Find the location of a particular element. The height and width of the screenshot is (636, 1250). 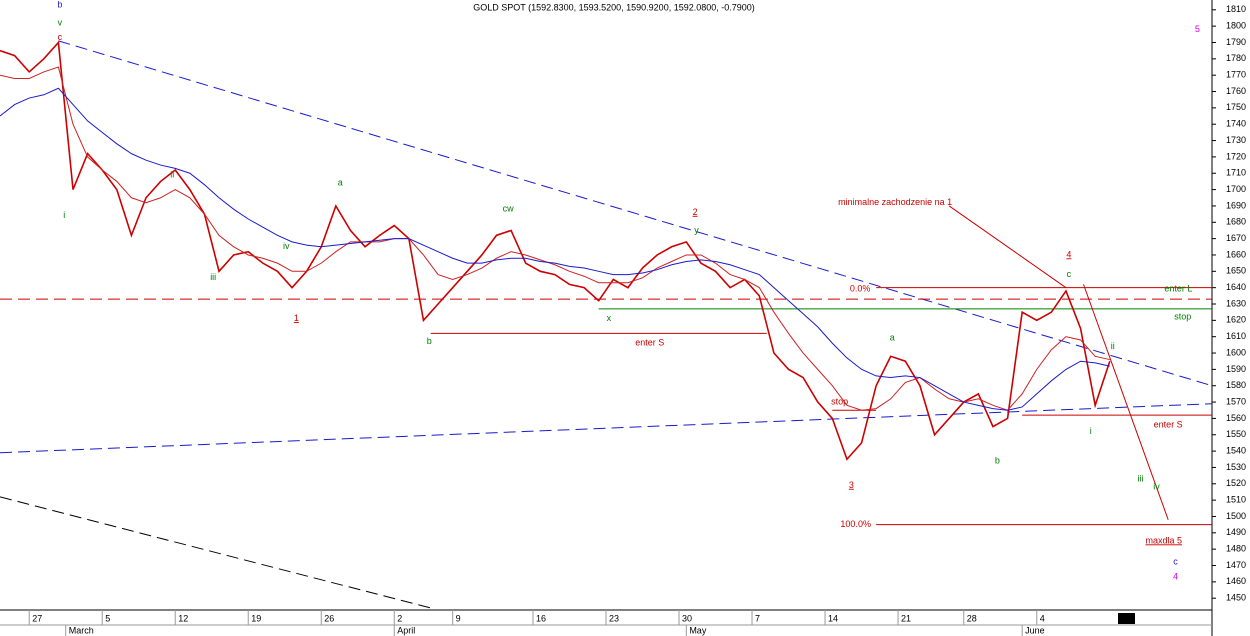

x-tick-label: 26 is located at coordinates (329, 618).